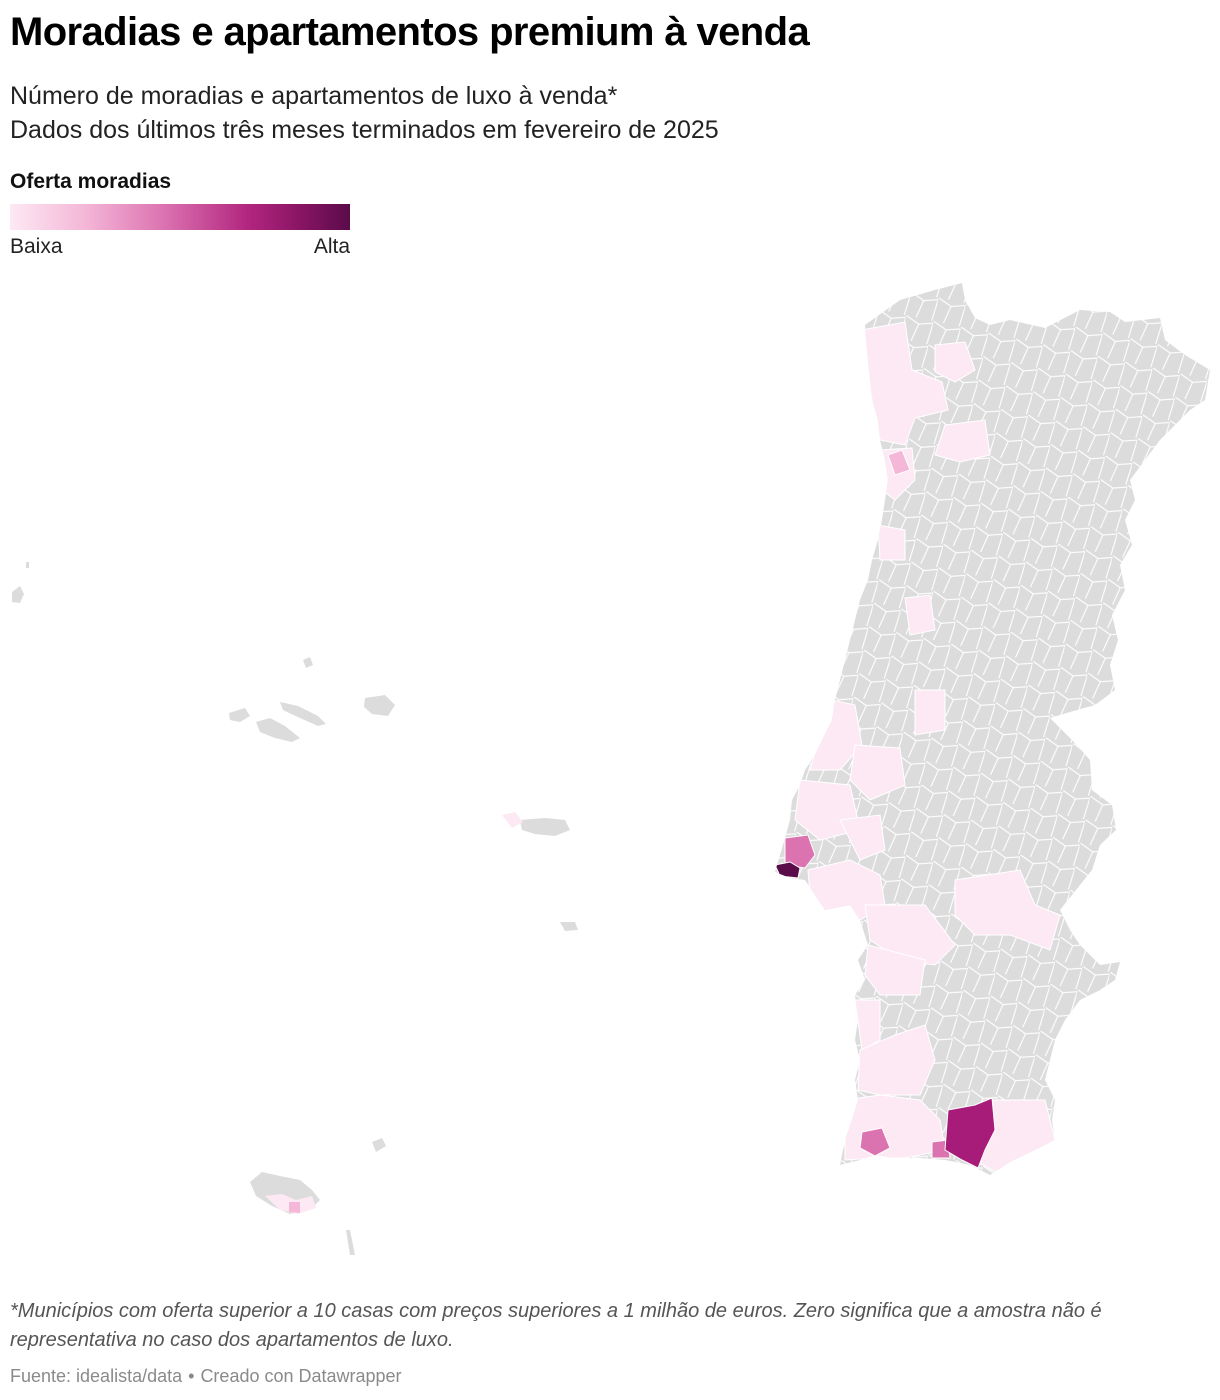 The image size is (1220, 1400). I want to click on azores-islands, so click(295, 746).